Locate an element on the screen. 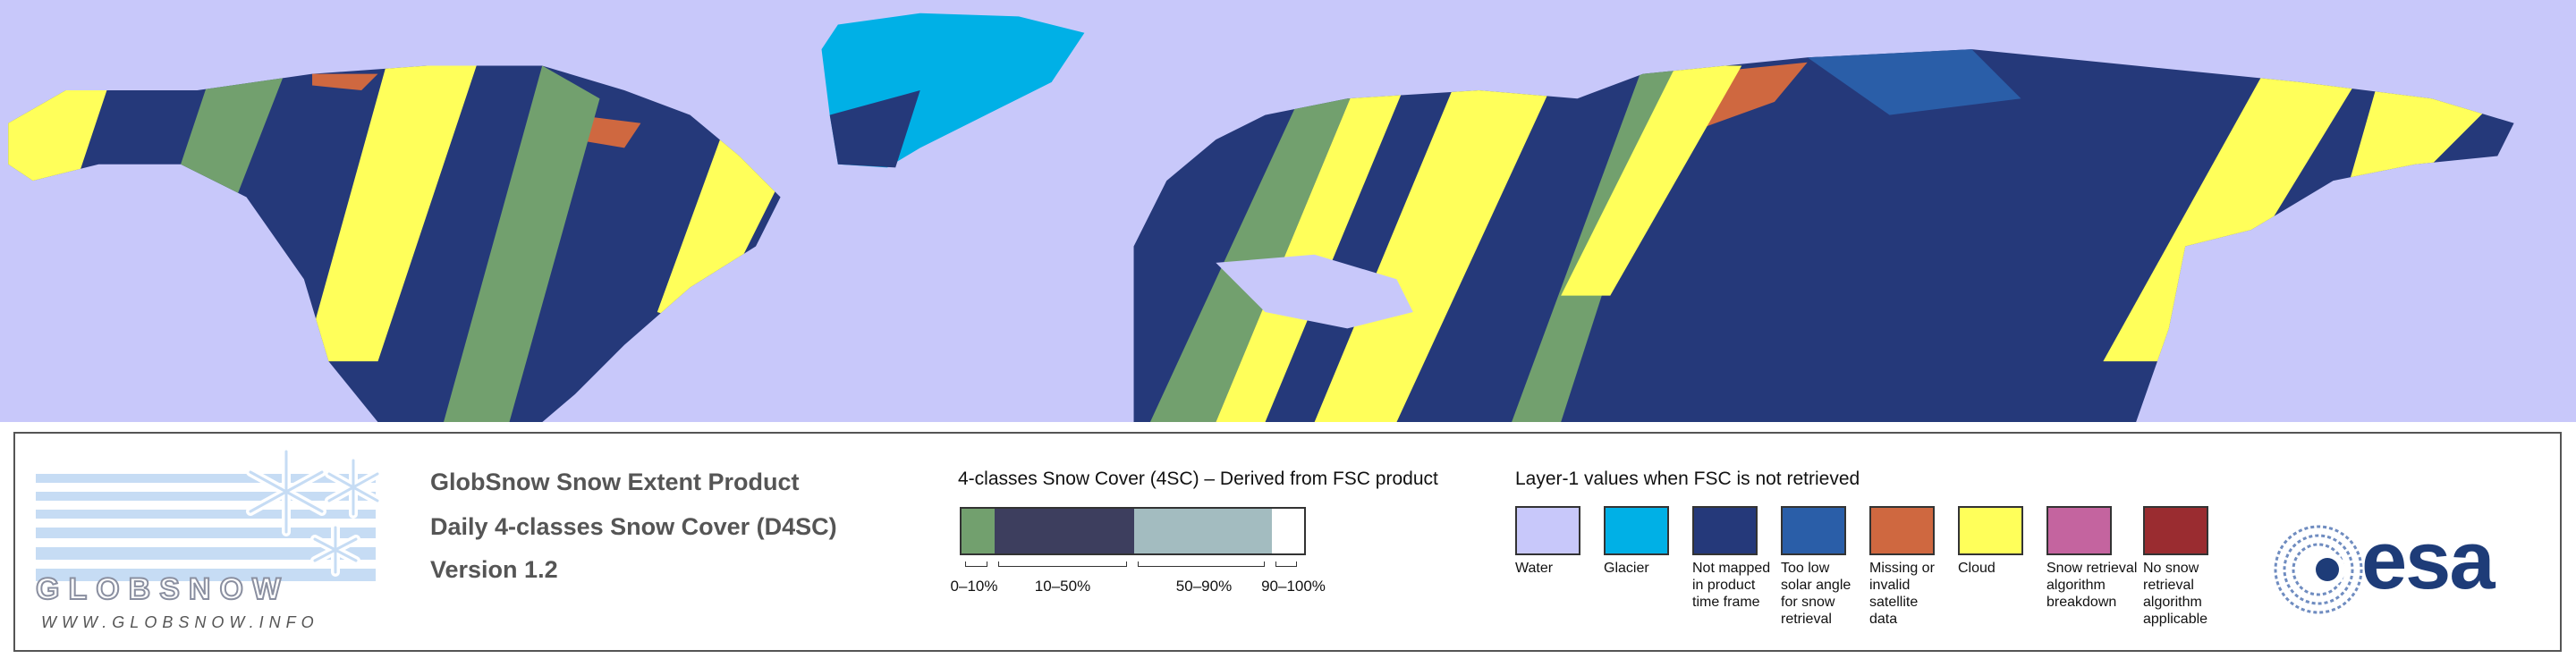 The width and height of the screenshot is (2576, 667). scale-label: 10–50% is located at coordinates (1062, 586).